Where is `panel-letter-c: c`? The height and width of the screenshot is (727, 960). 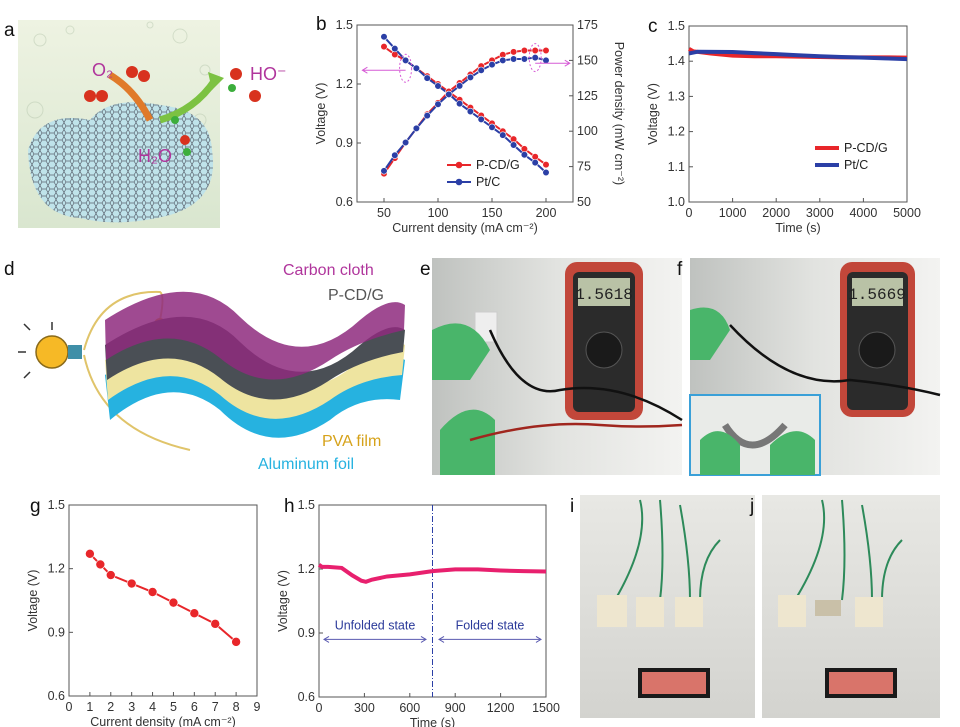 panel-letter-c: c is located at coordinates (653, 26).